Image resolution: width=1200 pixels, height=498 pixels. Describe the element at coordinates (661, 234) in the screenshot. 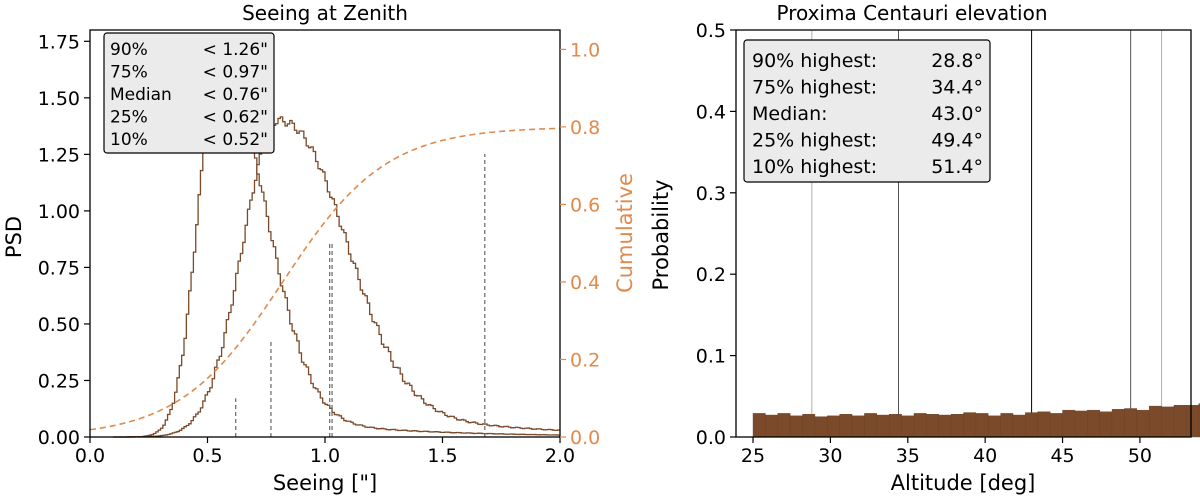

I see `elevation-y-axis-label: Probability` at that location.